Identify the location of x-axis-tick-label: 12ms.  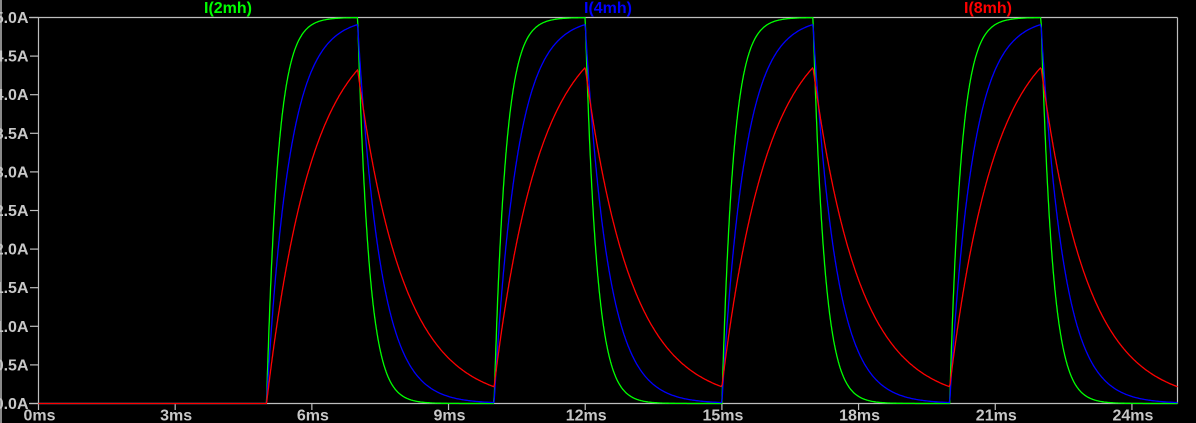
(586, 415).